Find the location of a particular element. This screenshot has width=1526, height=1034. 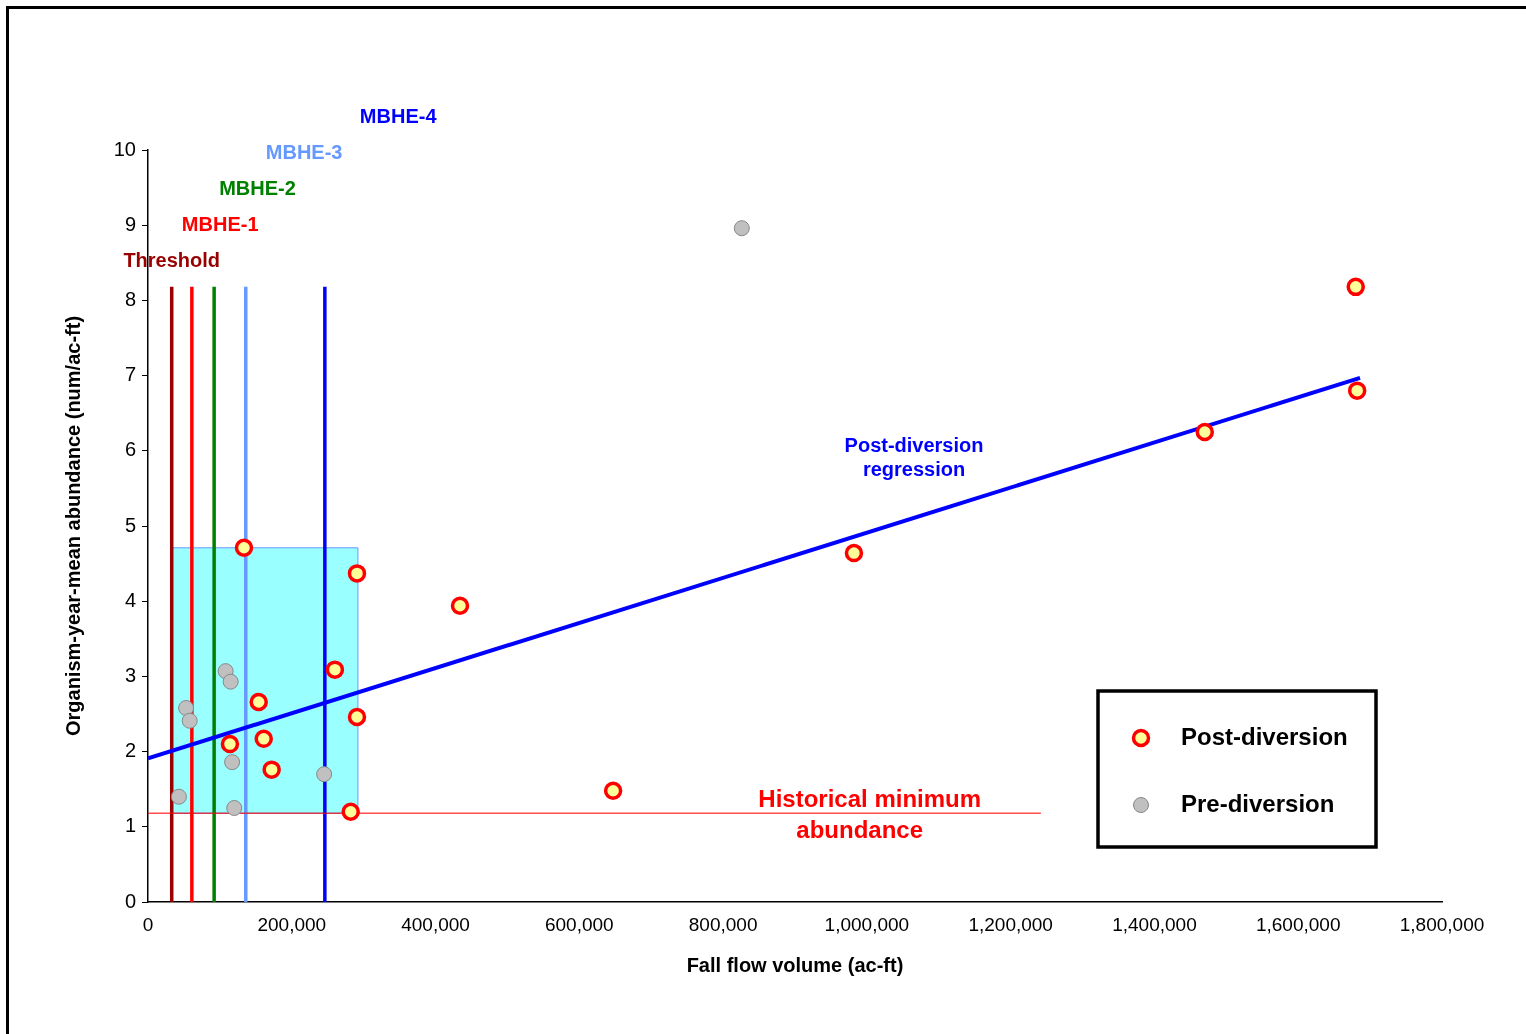

ref-line-label: Historical minimum abundance is located at coordinates (870, 813).